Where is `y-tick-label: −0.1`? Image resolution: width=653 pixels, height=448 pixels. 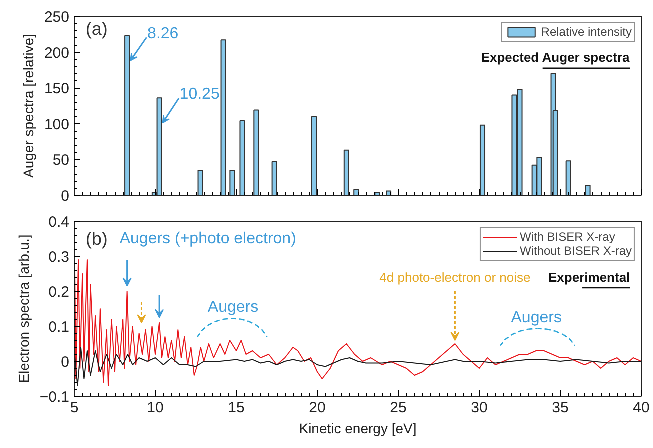
y-tick-label: −0.1 is located at coordinates (55, 397).